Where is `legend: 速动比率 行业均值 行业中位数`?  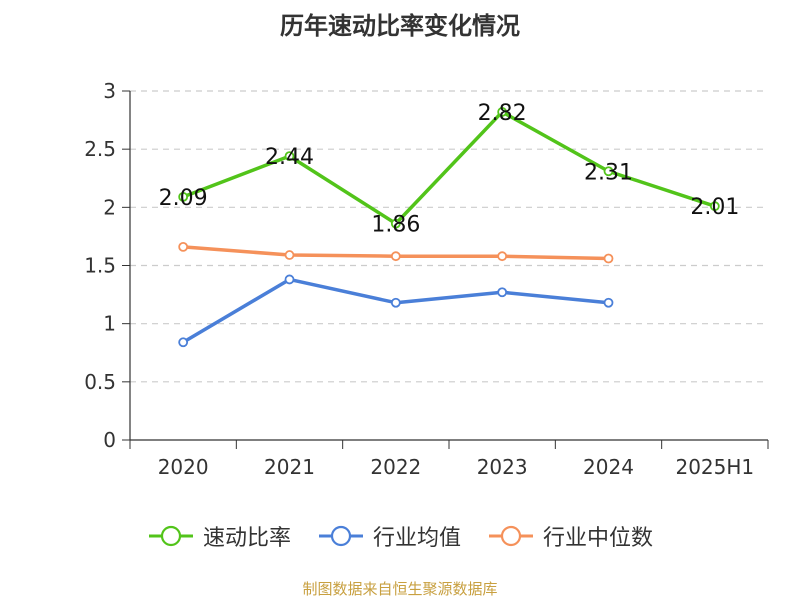 legend: 速动比率 行业均值 行业中位数 is located at coordinates (400, 536).